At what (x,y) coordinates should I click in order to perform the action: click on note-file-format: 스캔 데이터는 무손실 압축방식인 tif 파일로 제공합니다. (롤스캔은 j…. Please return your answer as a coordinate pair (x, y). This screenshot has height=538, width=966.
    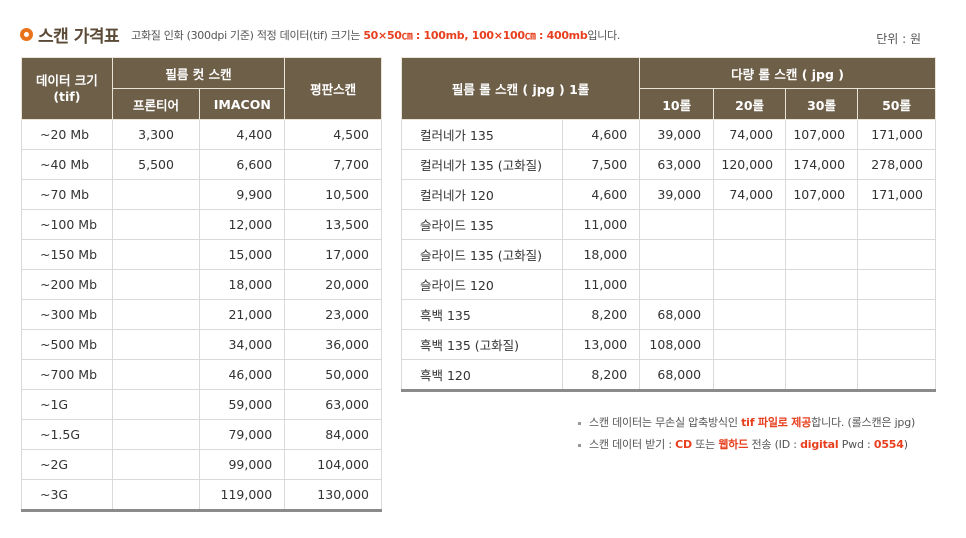
    Looking at the image, I should click on (746, 423).